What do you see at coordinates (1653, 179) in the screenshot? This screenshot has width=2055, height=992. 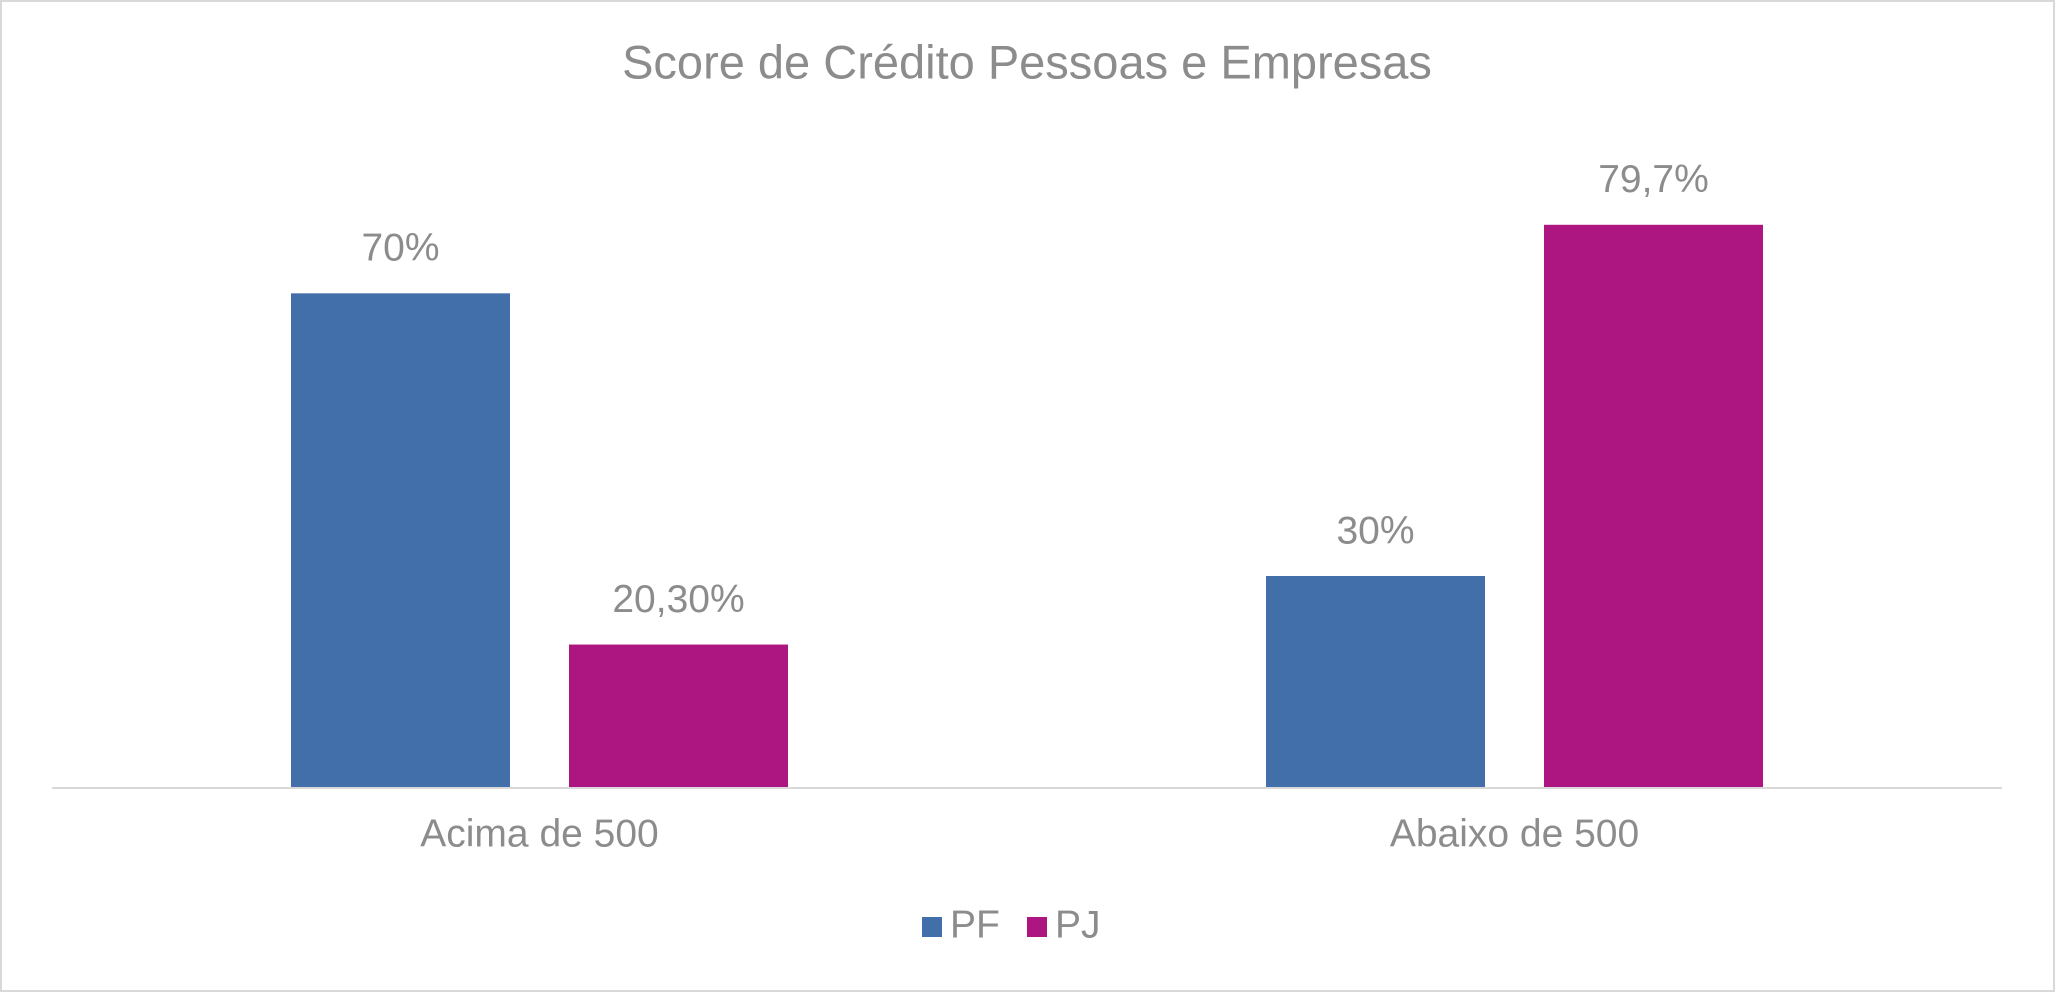 I see `data-label: 79,7%` at bounding box center [1653, 179].